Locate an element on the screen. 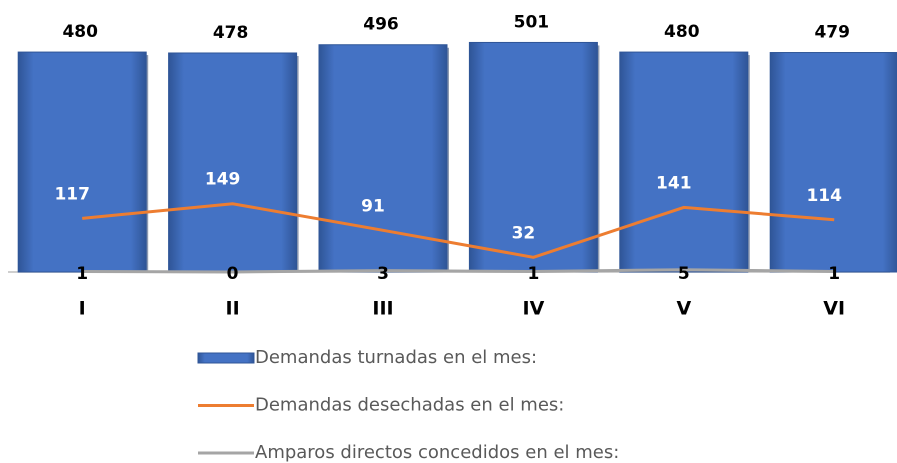  legend-label: Amparos directos concedidos en el mes: is located at coordinates (437, 452).